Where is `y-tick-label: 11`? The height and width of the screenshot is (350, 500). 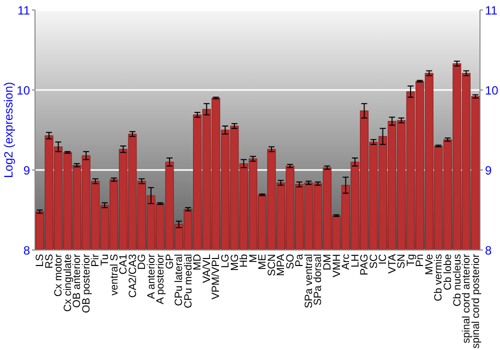 y-tick-label: 11 is located at coordinates (24, 10).